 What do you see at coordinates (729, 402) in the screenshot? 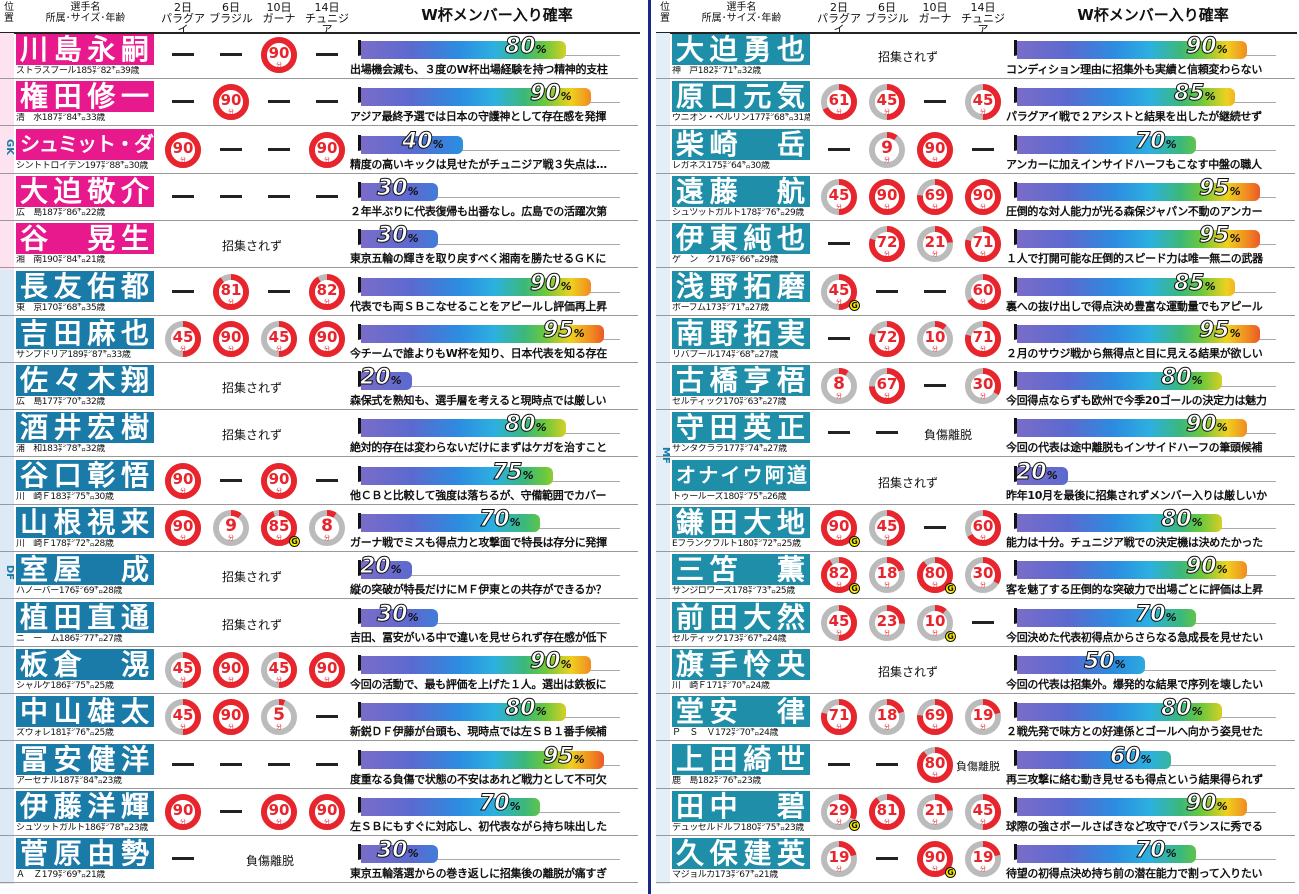
I see `player-club-size-age: セルティック170㌢63㌔27歳` at bounding box center [729, 402].